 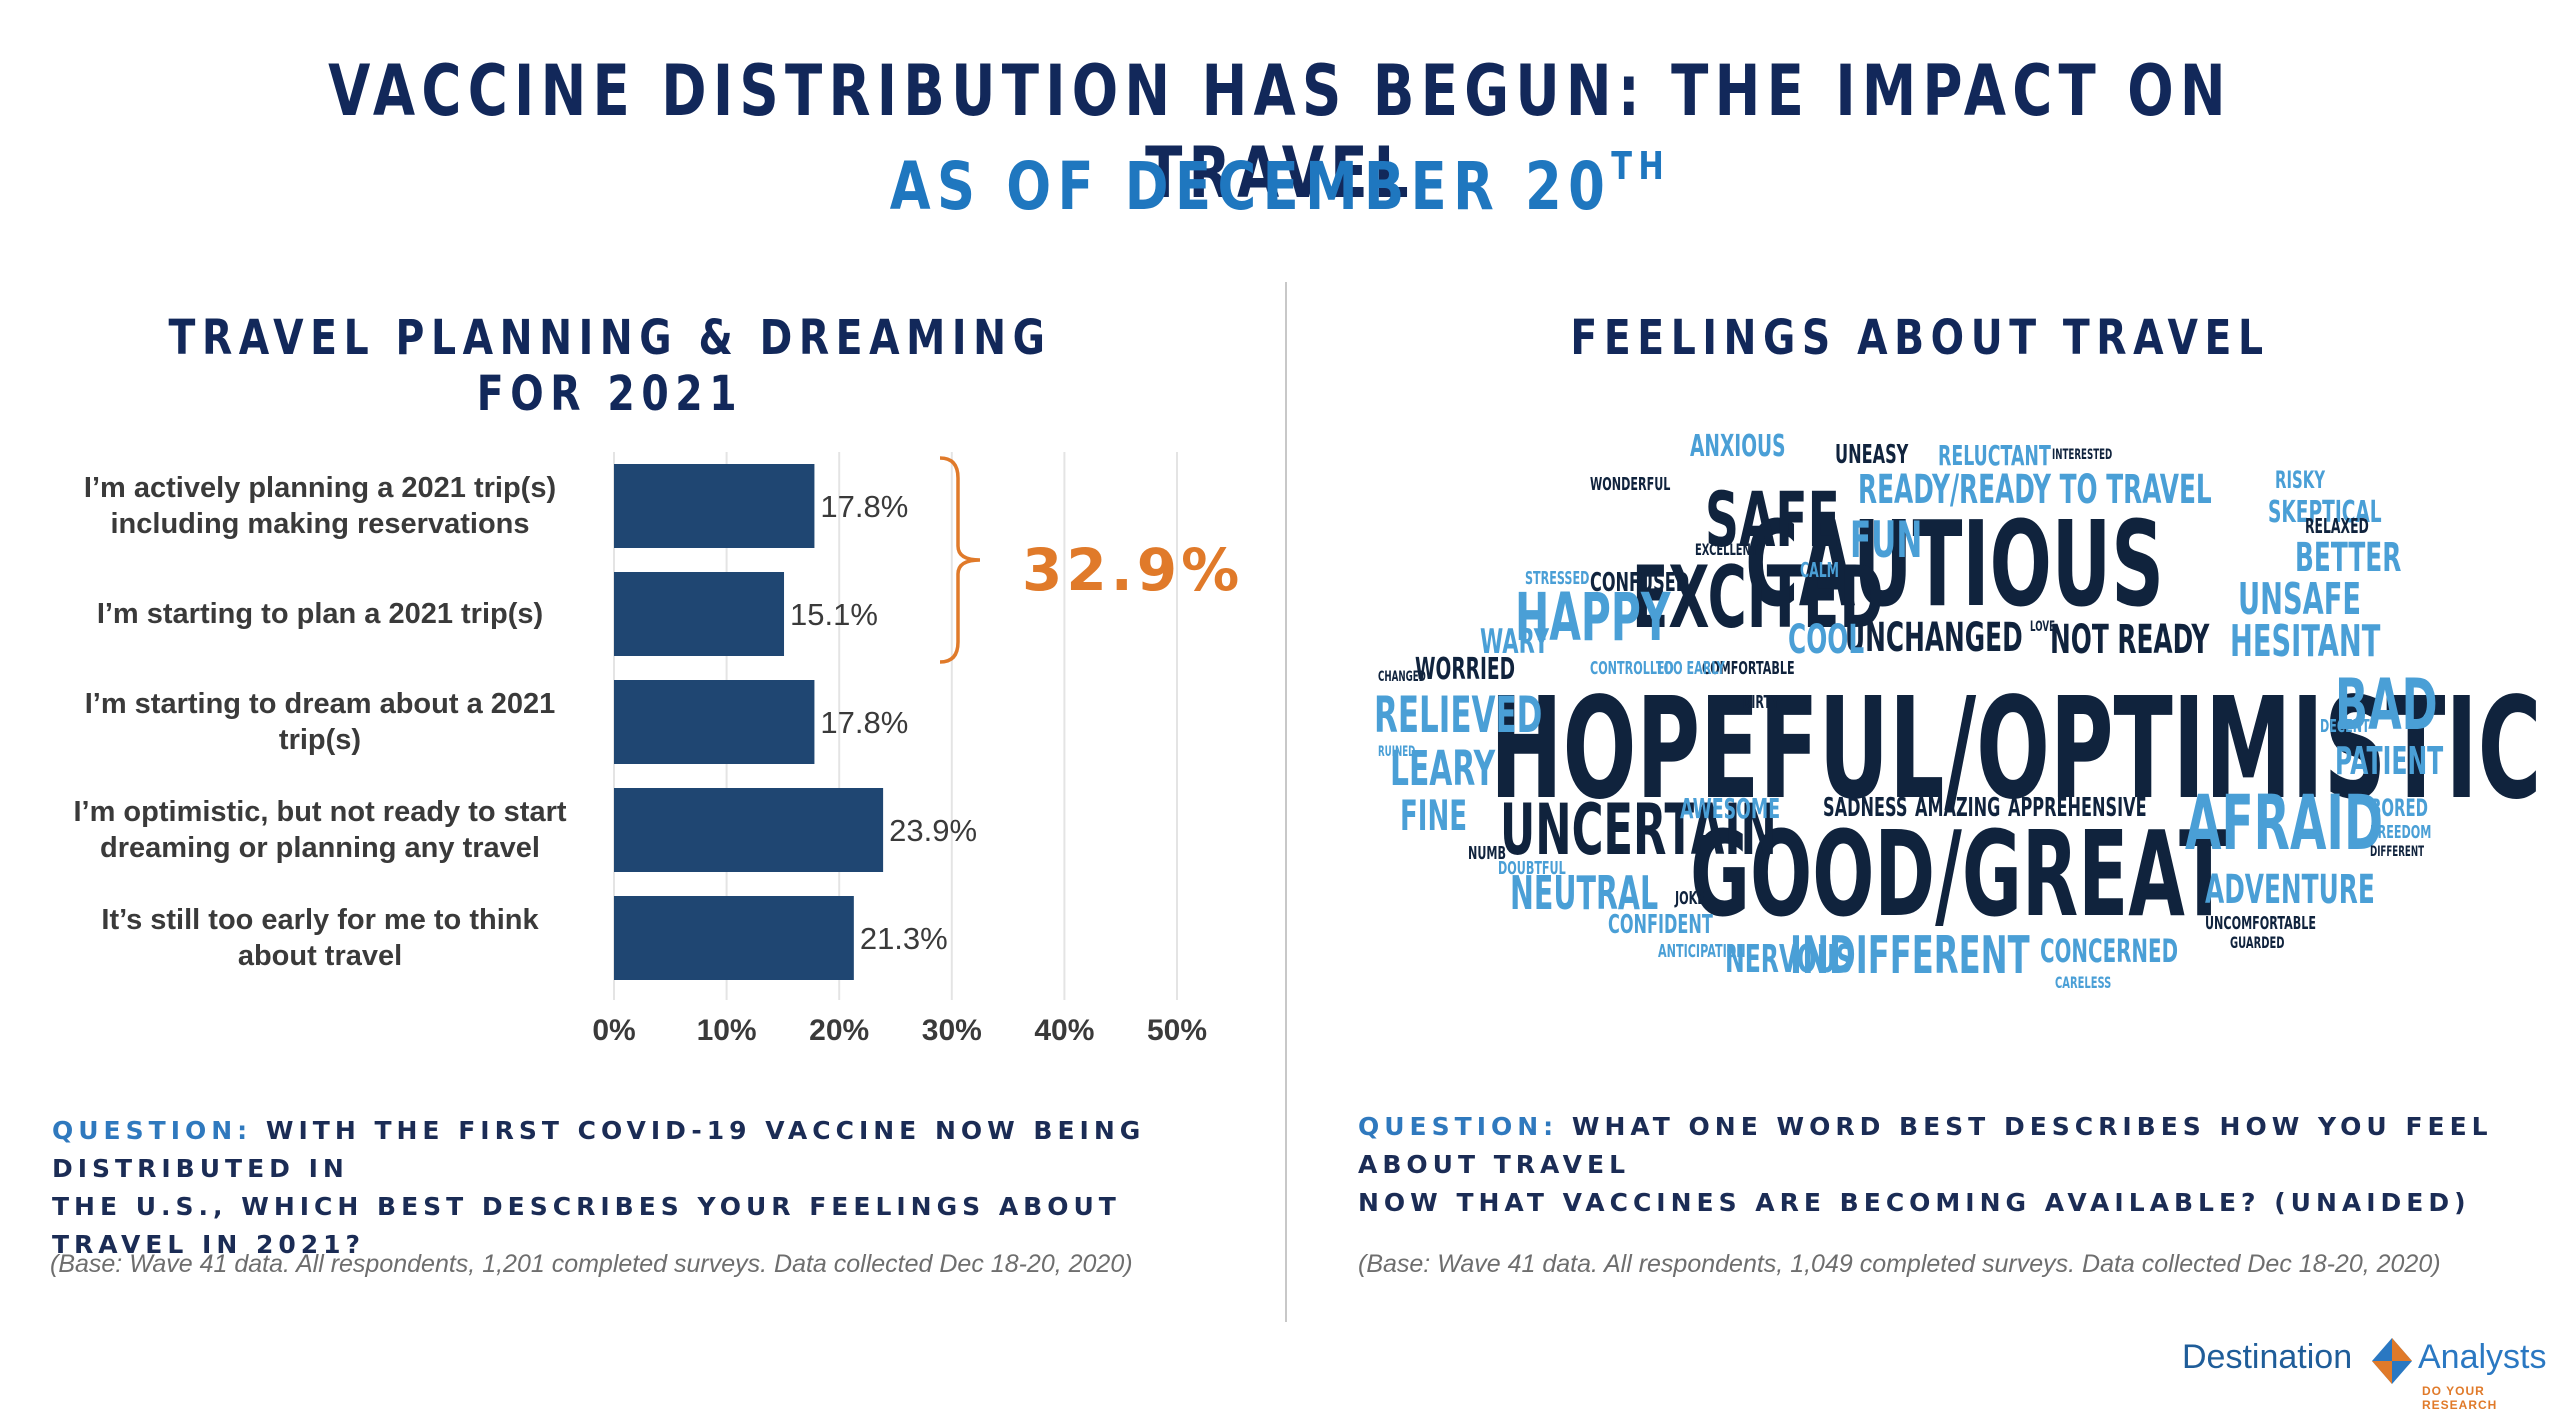 I want to click on word-cloud-word: STRESSED, so click(x=1557, y=578).